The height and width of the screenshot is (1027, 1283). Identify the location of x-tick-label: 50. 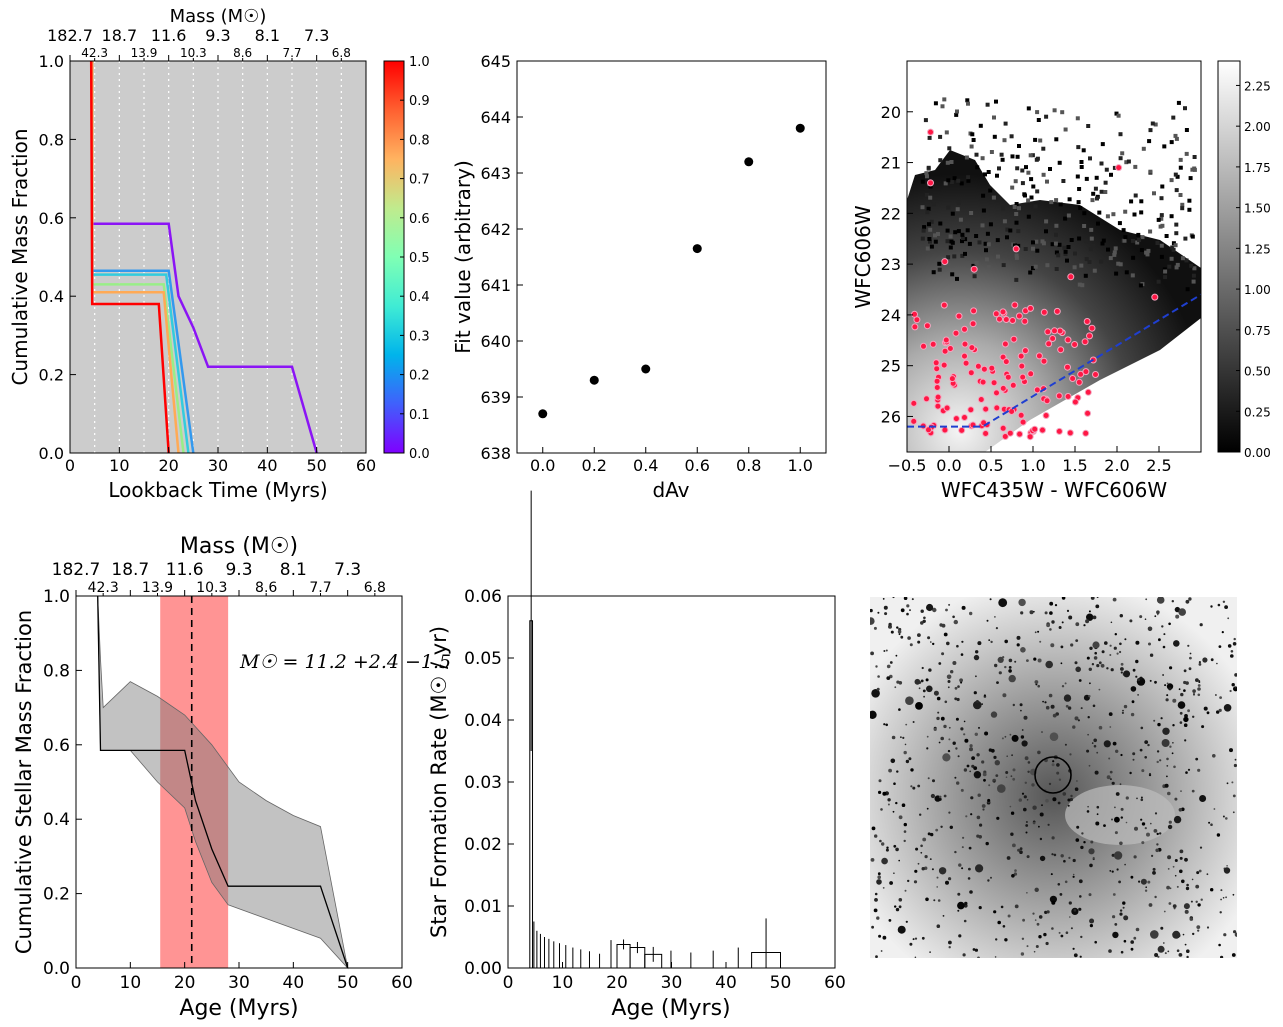
(348, 983).